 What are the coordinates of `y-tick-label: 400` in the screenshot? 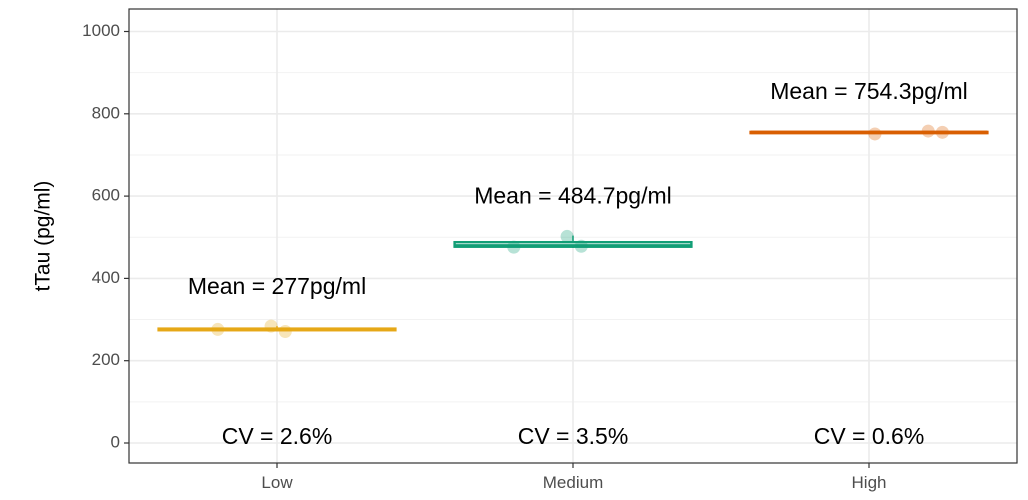 It's located at (106, 277).